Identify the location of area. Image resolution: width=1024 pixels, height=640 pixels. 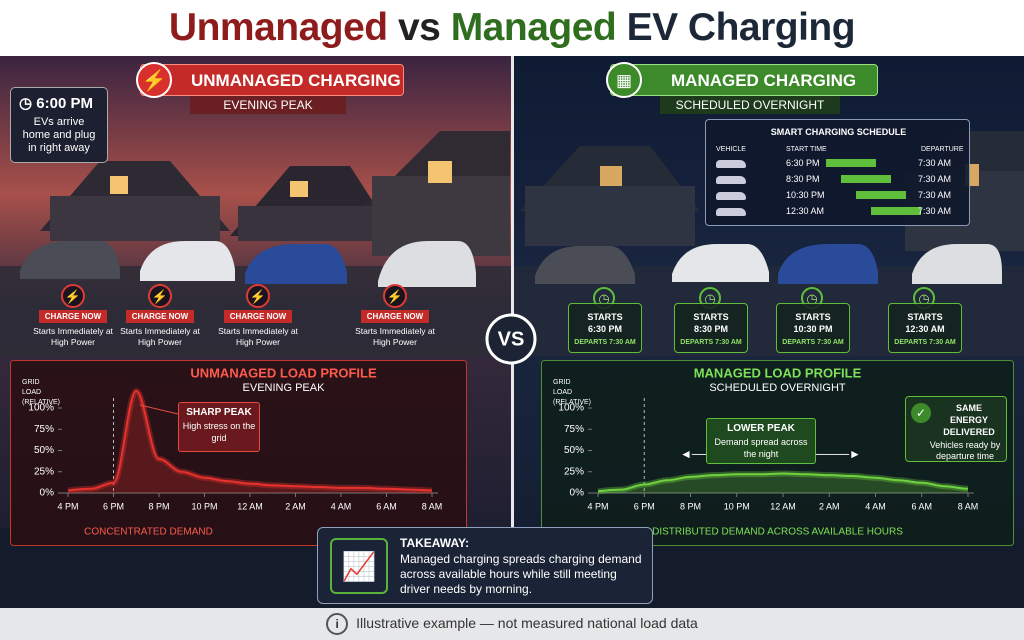
(250, 442).